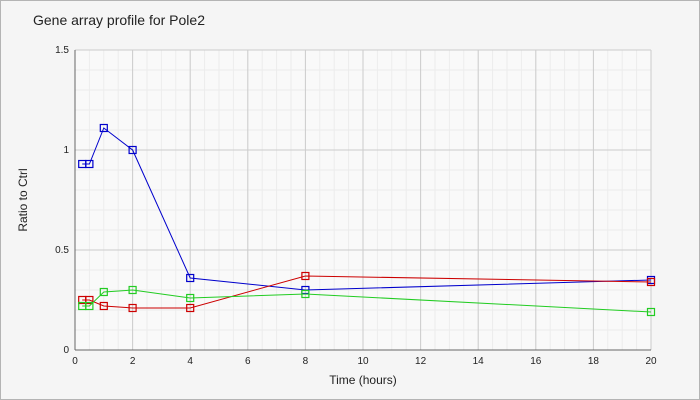 The height and width of the screenshot is (400, 700). I want to click on y-tick-label: 1.5, so click(62, 50).